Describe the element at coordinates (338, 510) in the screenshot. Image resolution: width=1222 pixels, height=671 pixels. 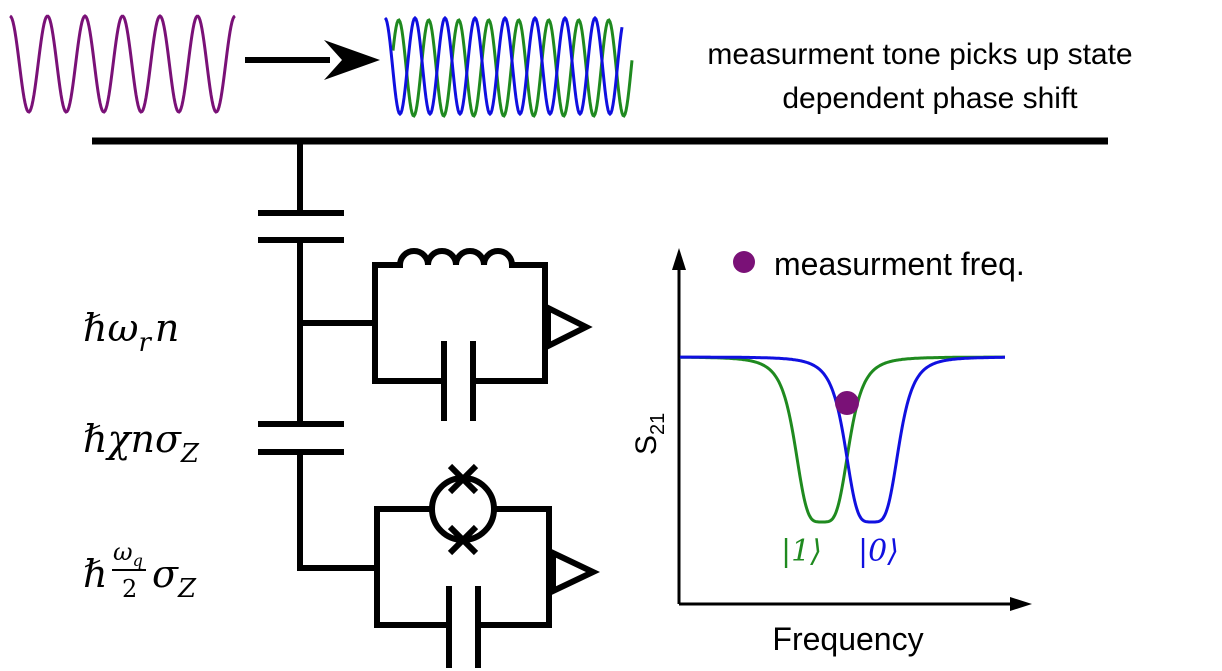
I see `spine-wire-lower` at that location.